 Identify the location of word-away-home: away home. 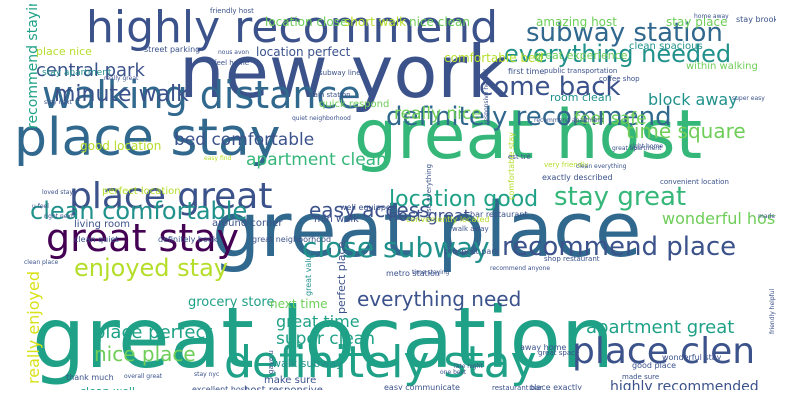
(543, 347).